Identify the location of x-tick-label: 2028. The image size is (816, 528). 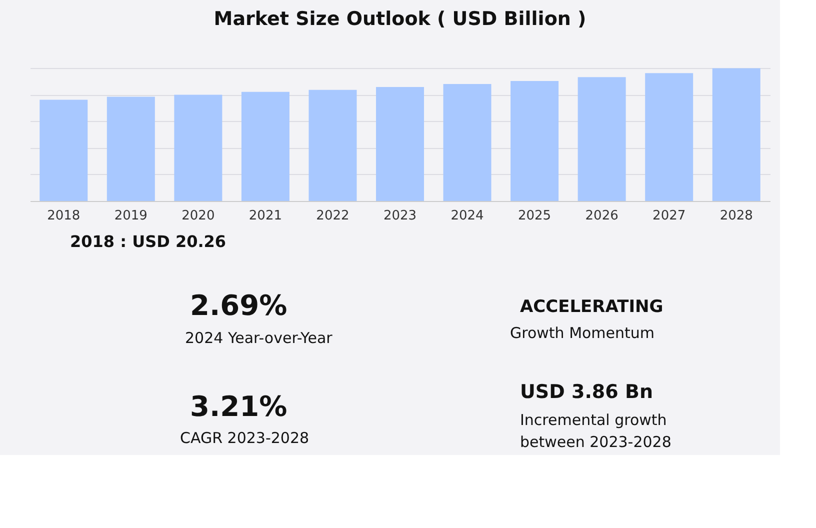
(736, 216).